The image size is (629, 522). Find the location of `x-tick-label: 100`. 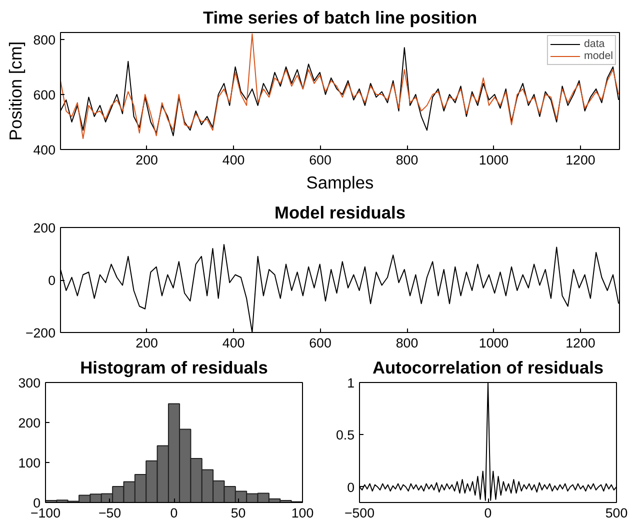

x-tick-label: 100 is located at coordinates (302, 513).